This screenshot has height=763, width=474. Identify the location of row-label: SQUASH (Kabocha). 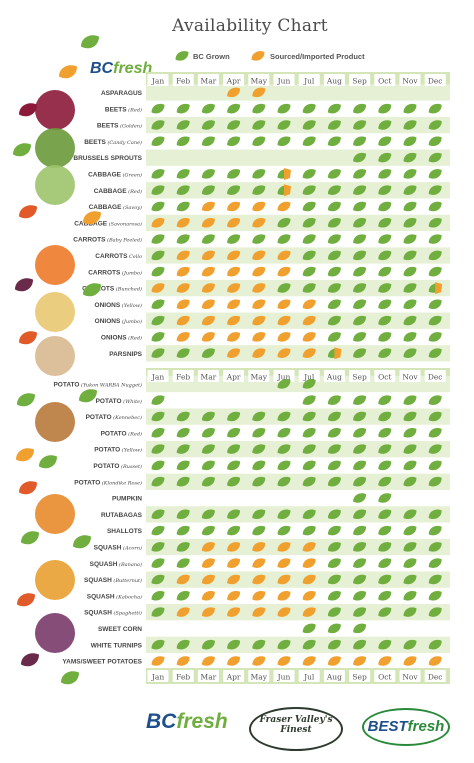
(114, 596).